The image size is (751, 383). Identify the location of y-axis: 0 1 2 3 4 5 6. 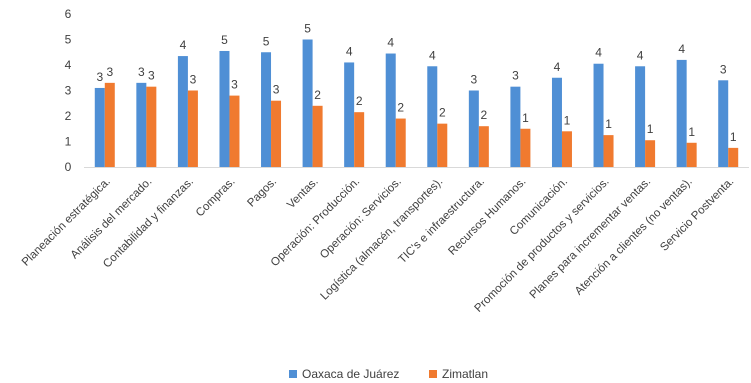
(68, 90).